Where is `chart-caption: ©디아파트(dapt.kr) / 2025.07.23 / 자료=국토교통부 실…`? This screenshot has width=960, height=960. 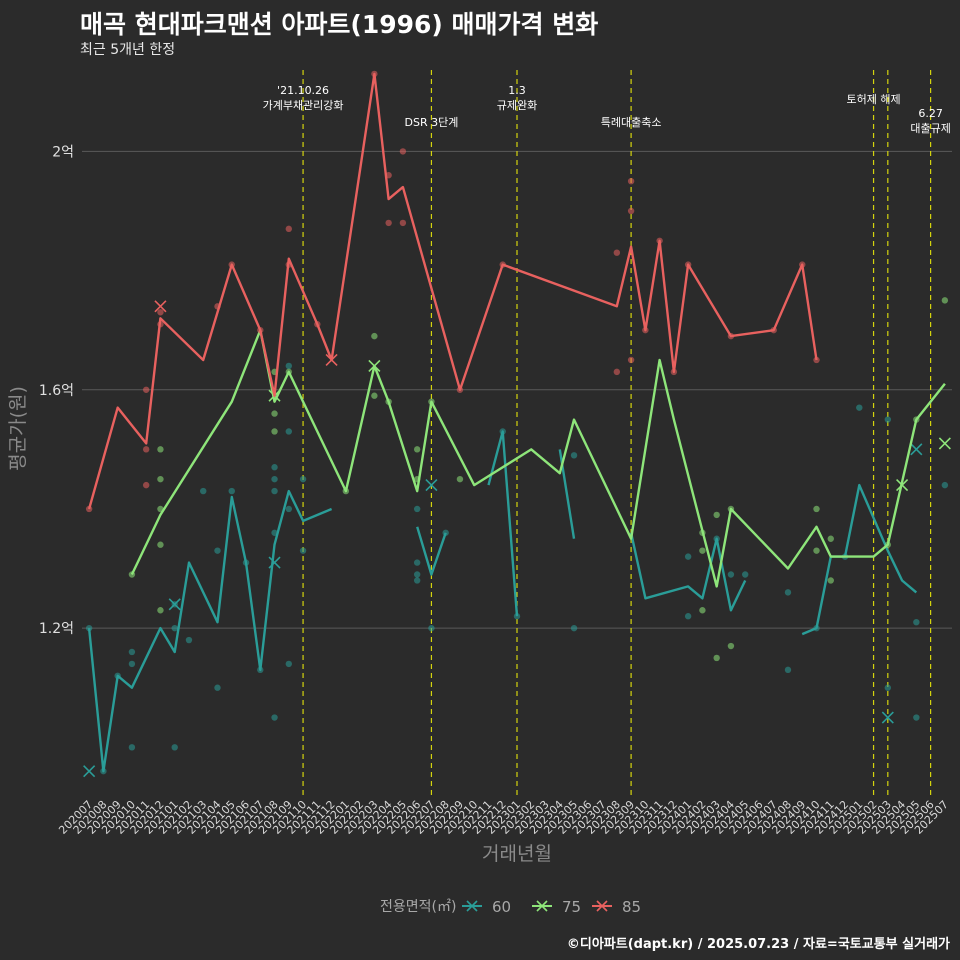
chart-caption: ©디아파트(dapt.kr) / 2025.07.23 / 자료=국토교통부 실… is located at coordinates (758, 944).